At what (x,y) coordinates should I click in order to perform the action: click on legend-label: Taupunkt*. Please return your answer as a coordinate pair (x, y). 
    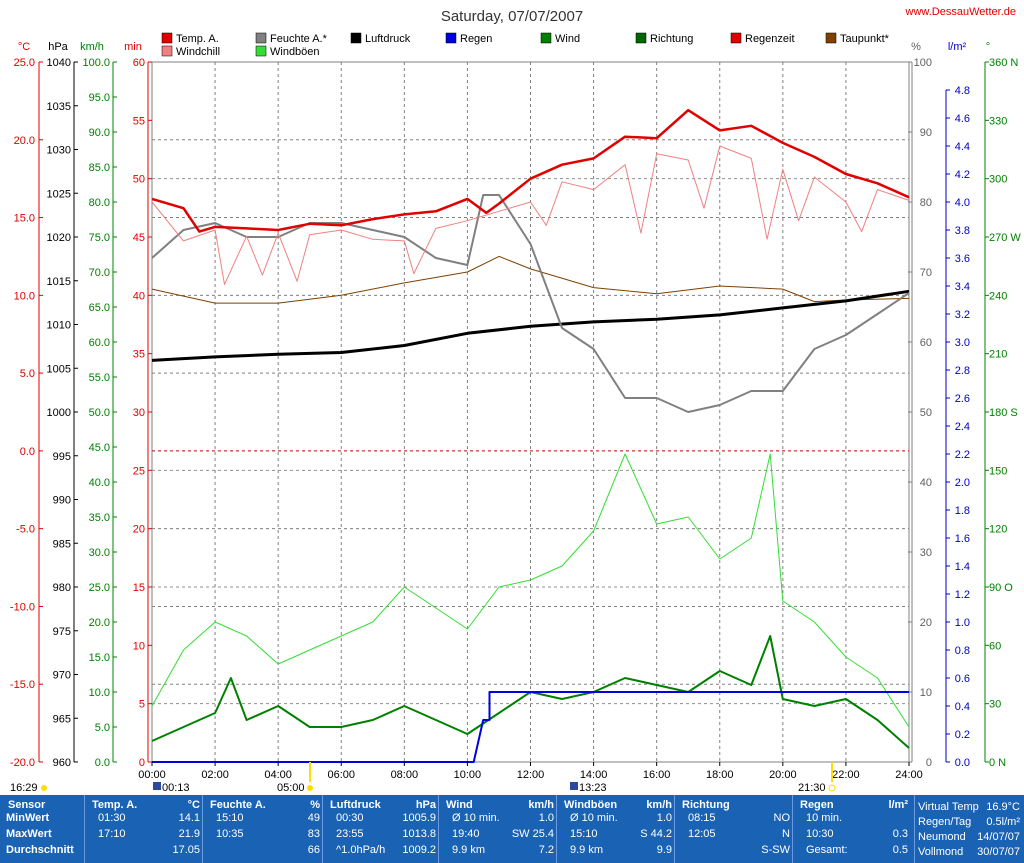
    Looking at the image, I should click on (865, 39).